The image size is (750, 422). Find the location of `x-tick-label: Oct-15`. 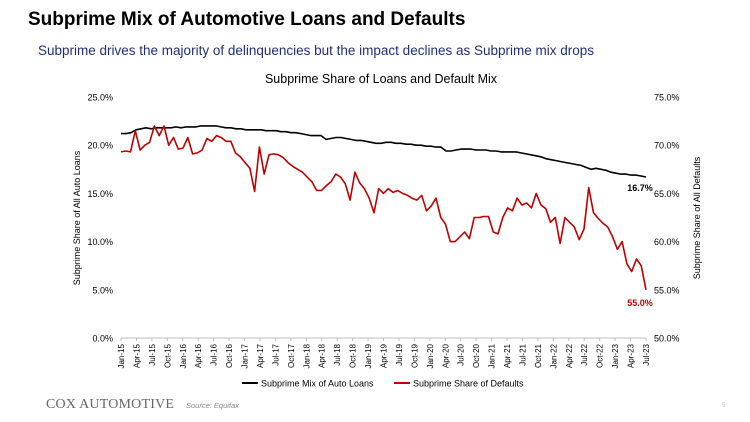

x-tick-label: Oct-15 is located at coordinates (167, 355).